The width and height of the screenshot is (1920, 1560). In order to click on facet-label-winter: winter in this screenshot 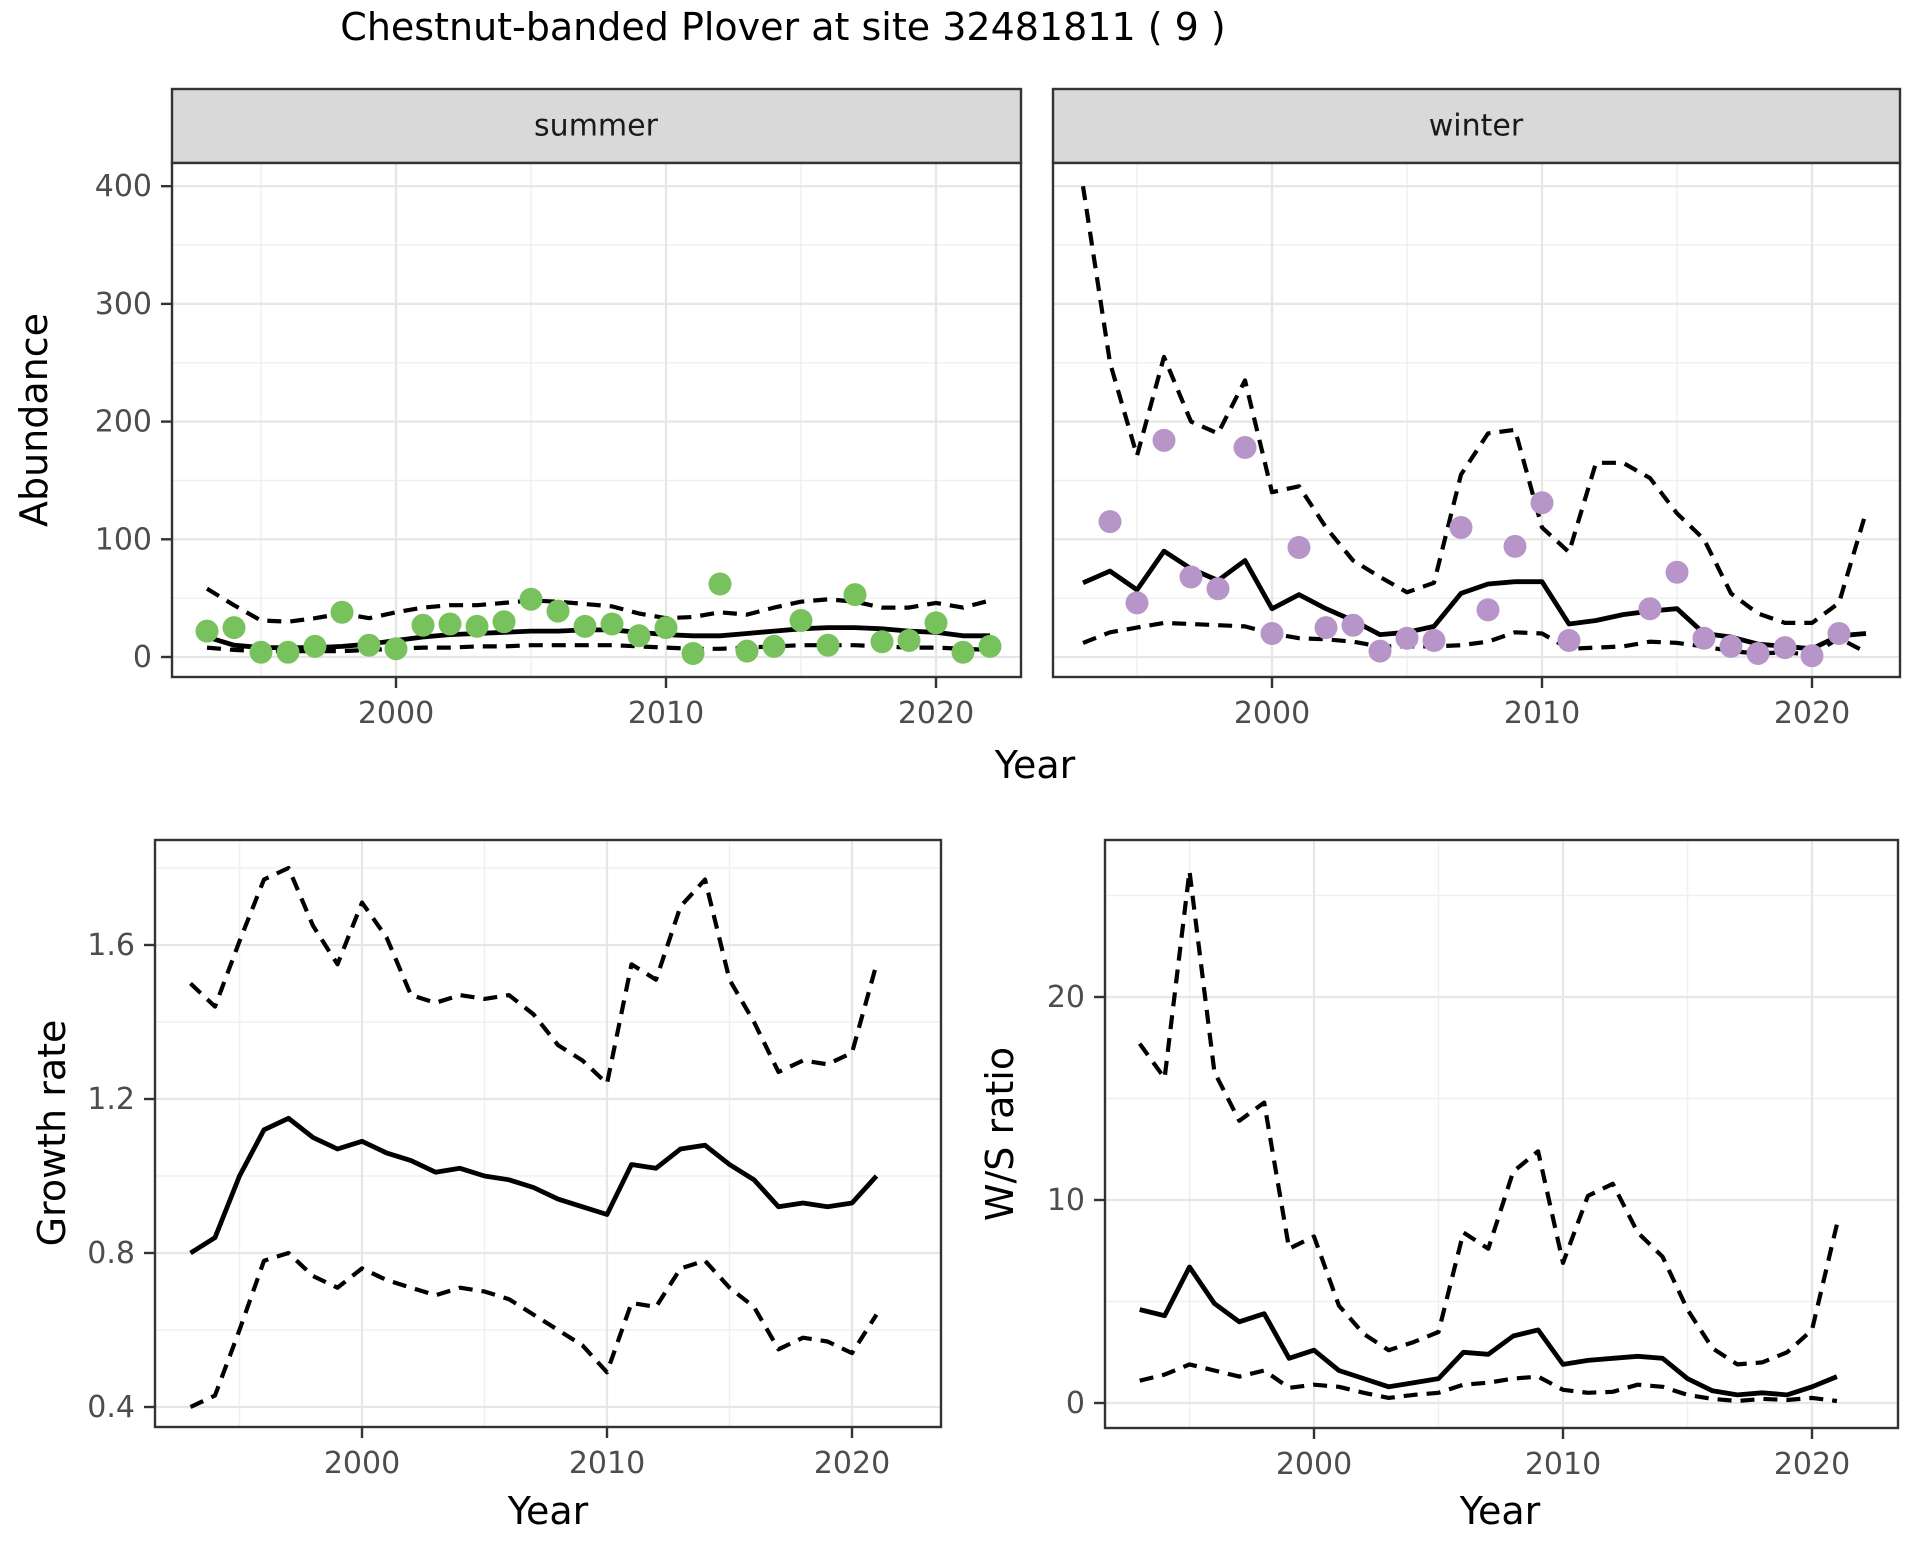, I will do `click(1476, 126)`.